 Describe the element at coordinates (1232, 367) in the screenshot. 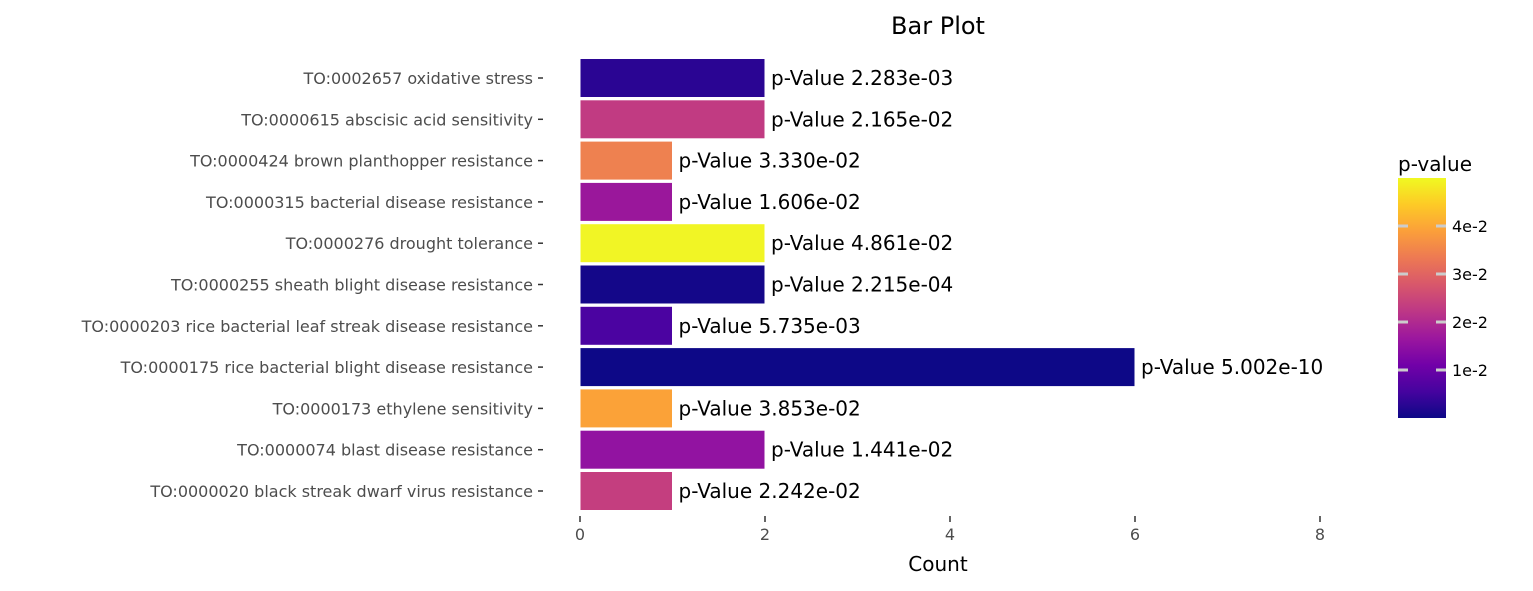

I see `bar-value-label: p-Value 5.002e-10` at that location.